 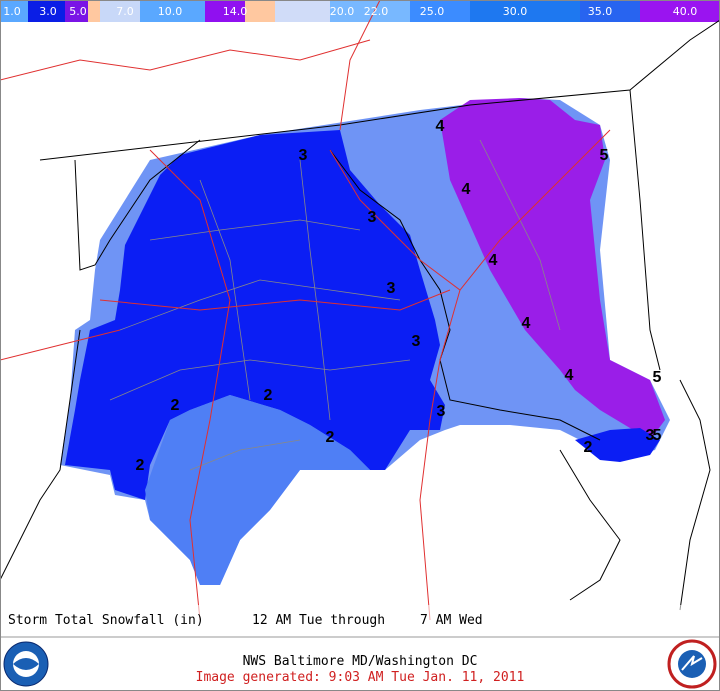 What do you see at coordinates (78, 11) in the screenshot?
I see `legend-label: 5.0` at bounding box center [78, 11].